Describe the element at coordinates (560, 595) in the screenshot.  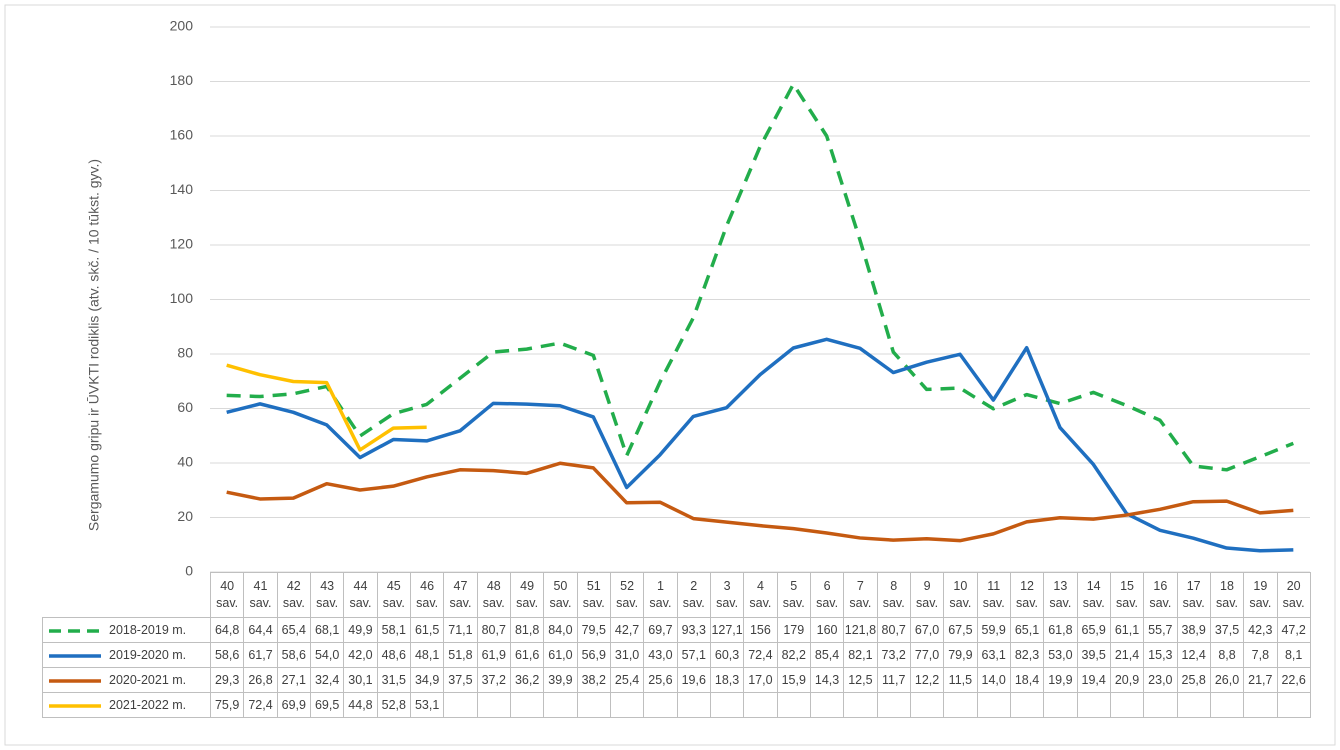
I see `x-tick-label: 50 sav.` at that location.